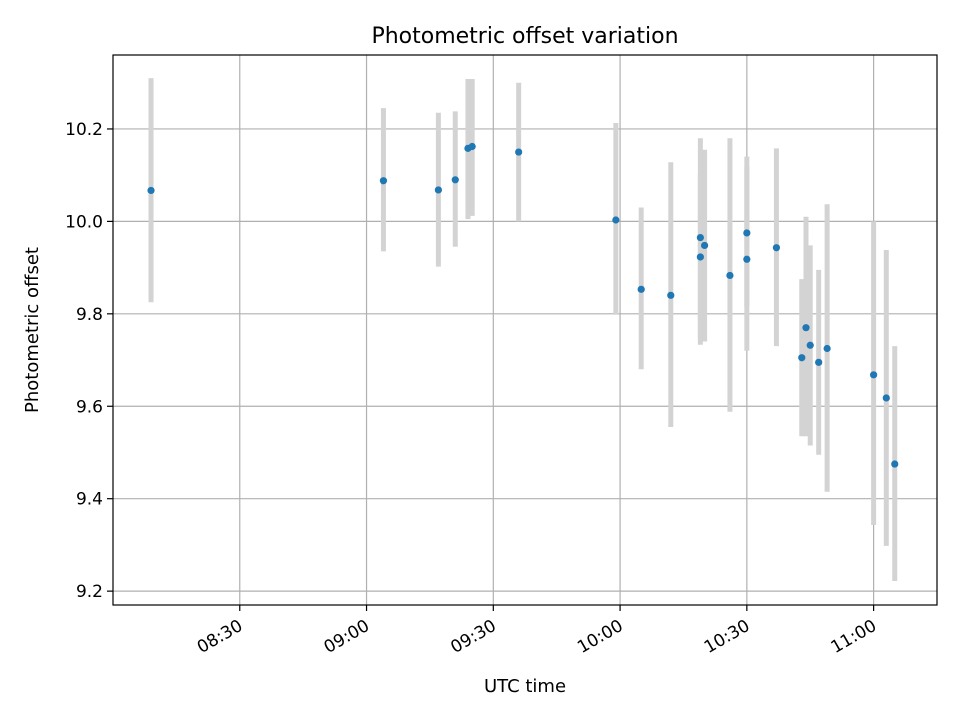 The height and width of the screenshot is (720, 960). I want to click on x-axis-label: UTC time, so click(525, 686).